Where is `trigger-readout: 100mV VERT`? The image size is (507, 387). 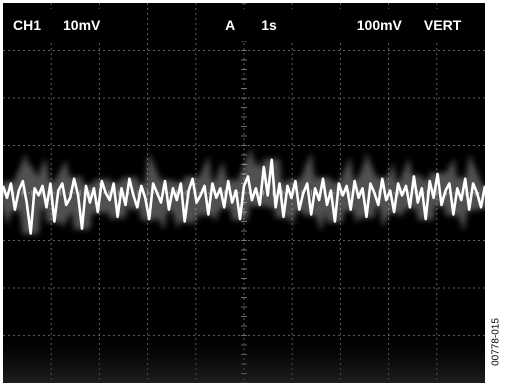 trigger-readout: 100mV VERT is located at coordinates (409, 25).